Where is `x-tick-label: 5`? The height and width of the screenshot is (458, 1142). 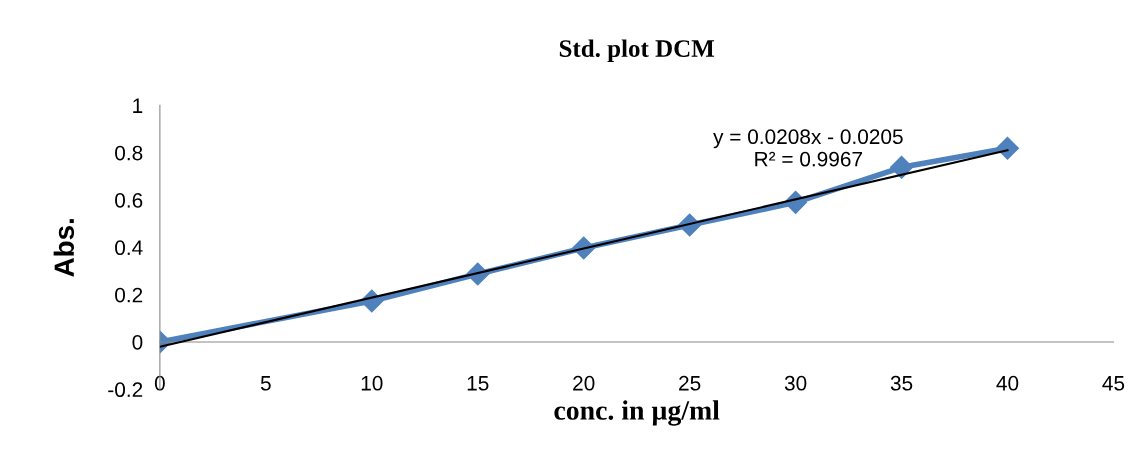 x-tick-label: 5 is located at coordinates (265, 383).